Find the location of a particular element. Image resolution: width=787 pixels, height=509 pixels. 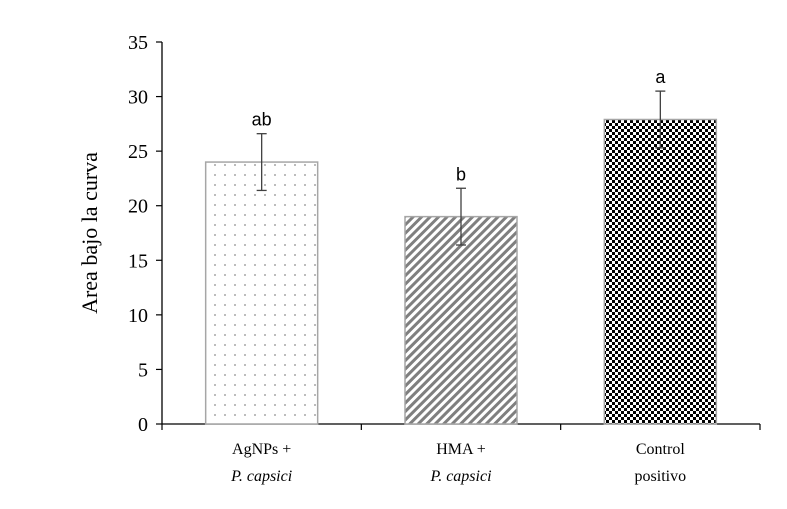

y-tick-label-30: 30 is located at coordinates (138, 98).